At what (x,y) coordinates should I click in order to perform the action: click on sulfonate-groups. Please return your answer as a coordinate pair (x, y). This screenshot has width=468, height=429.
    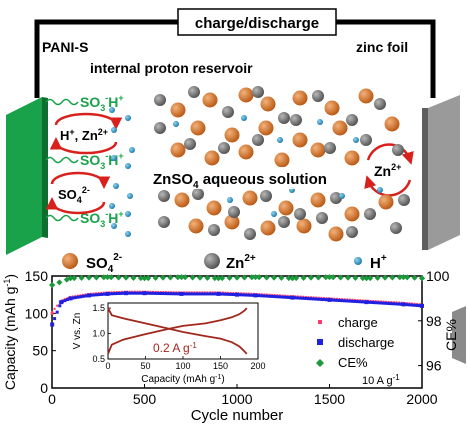
    Looking at the image, I should click on (62, 160).